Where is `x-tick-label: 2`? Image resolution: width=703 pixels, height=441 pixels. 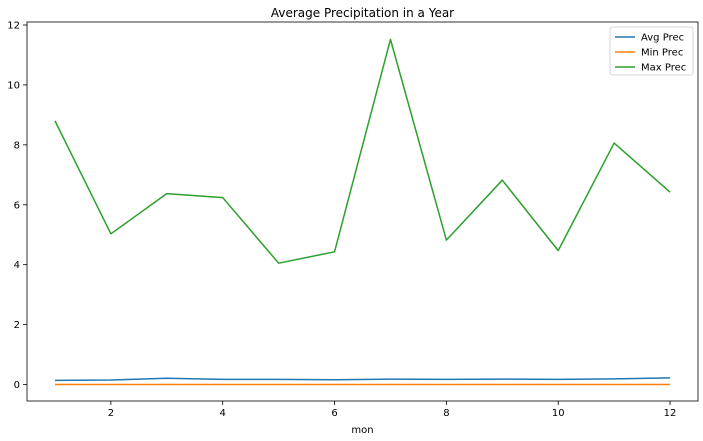
x-tick-label: 2 is located at coordinates (111, 413).